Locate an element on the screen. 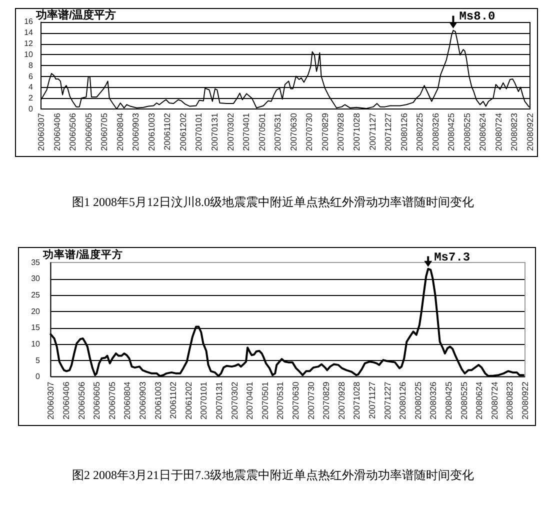 Image resolution: width=546 pixels, height=505 pixels. y-tick-label: 15 is located at coordinates (36, 327).